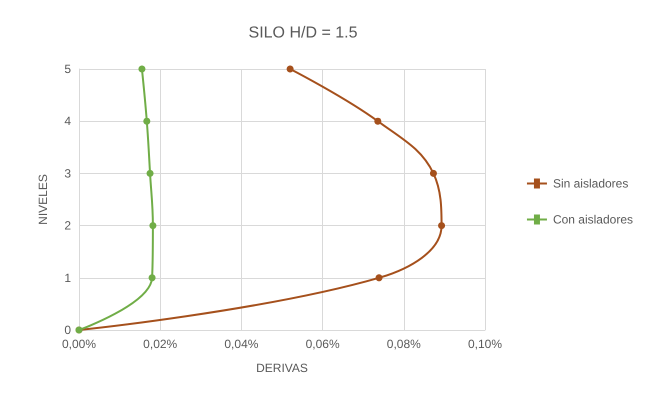 The width and height of the screenshot is (651, 403). I want to click on y-tick-label: 5, so click(68, 69).